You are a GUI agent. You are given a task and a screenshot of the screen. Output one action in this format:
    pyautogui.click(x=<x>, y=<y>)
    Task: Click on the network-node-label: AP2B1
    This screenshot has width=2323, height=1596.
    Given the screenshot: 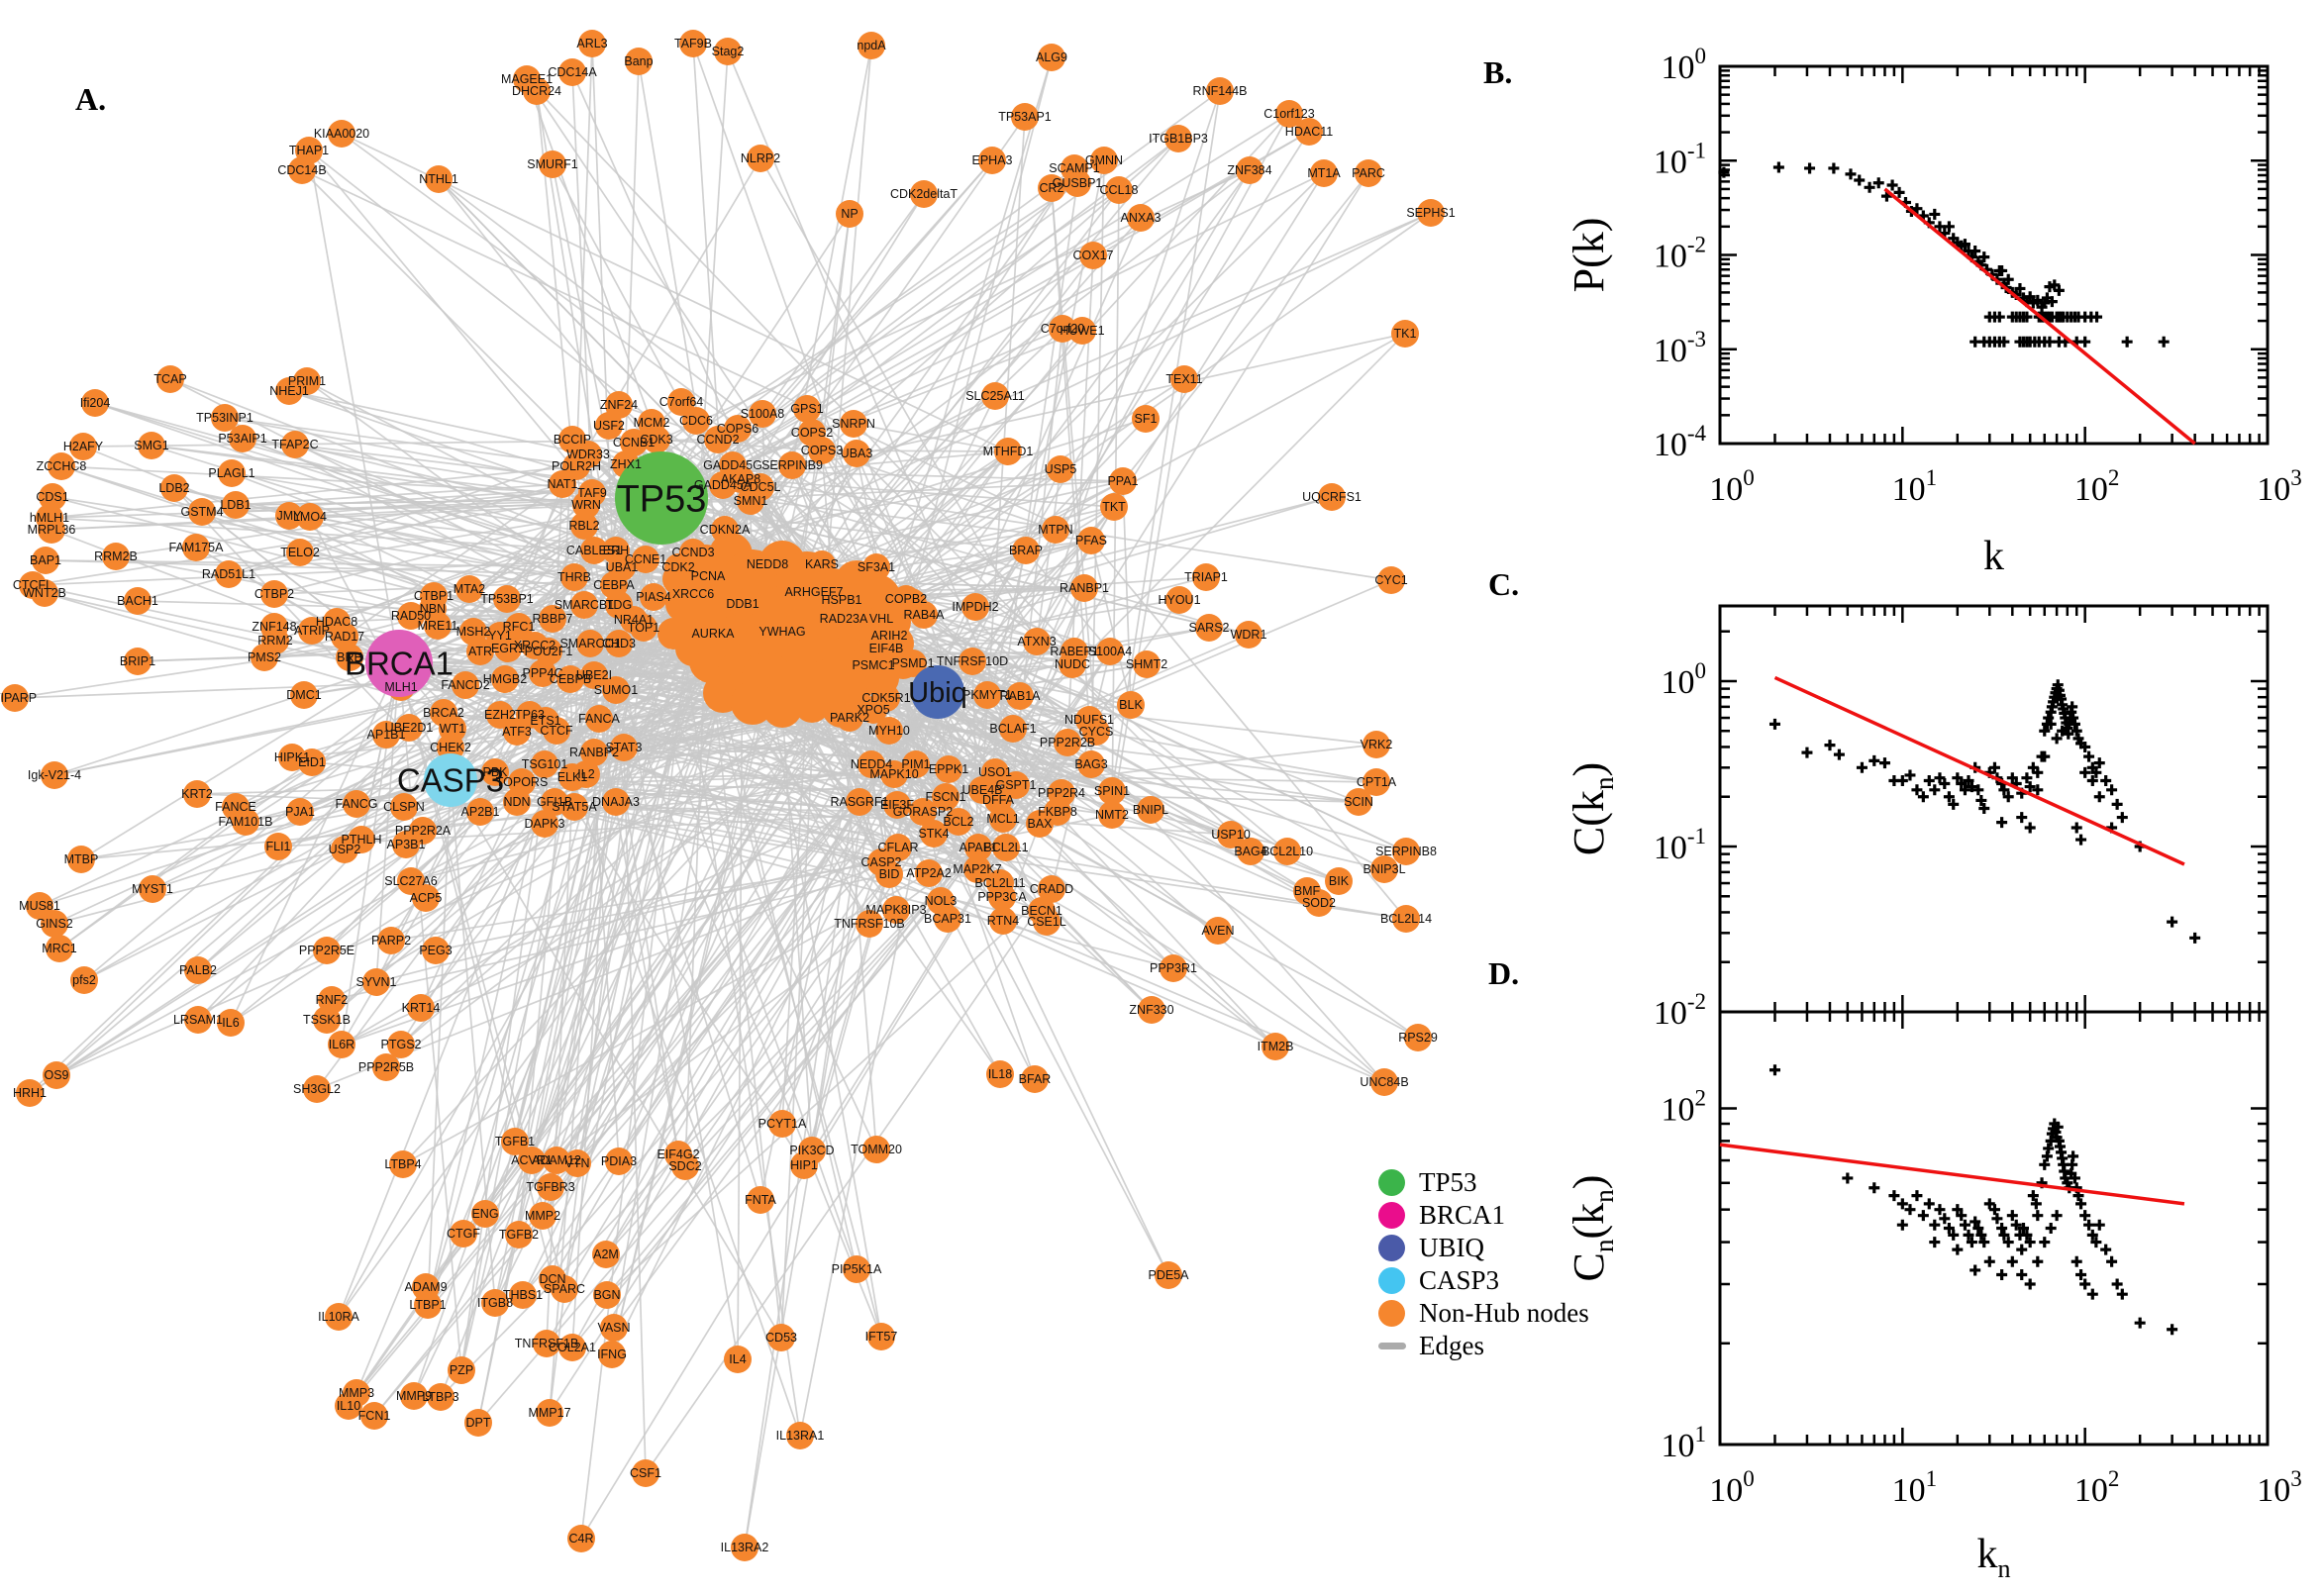 What is the action you would take?
    pyautogui.click(x=480, y=812)
    